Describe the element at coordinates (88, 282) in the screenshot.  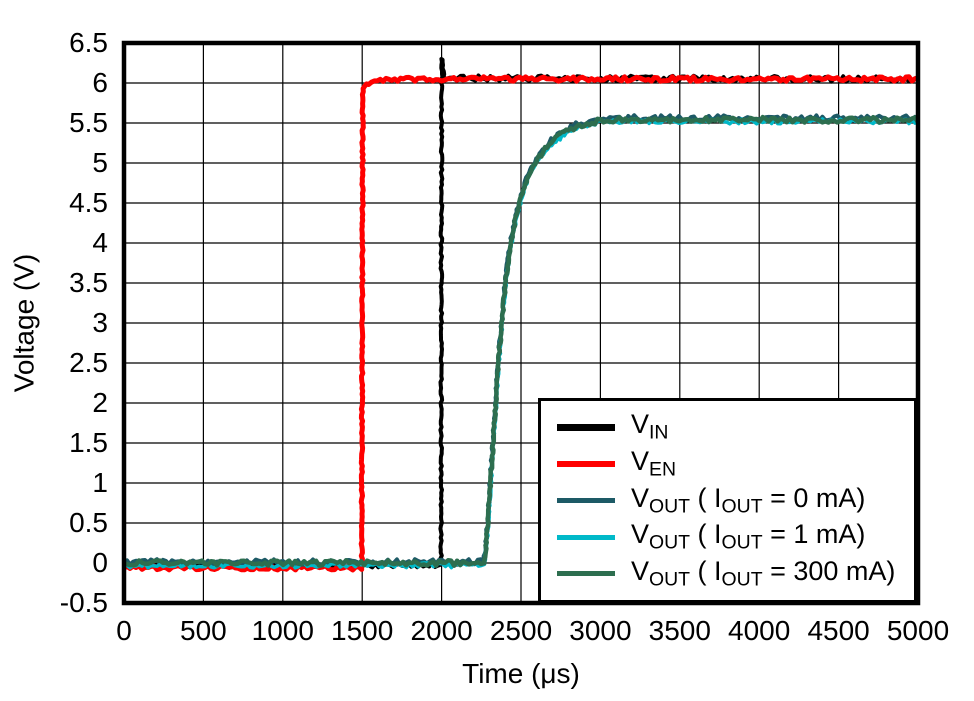
I see `y-tick-label: 3.5` at that location.